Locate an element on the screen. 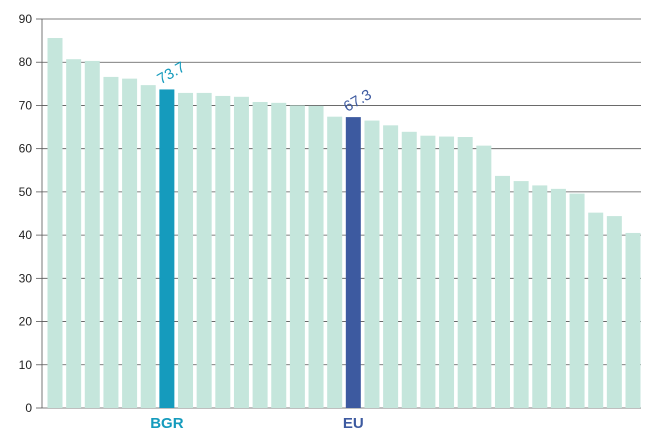 This screenshot has height=430, width=645. y-tick-label-90: 90 is located at coordinates (26, 19).